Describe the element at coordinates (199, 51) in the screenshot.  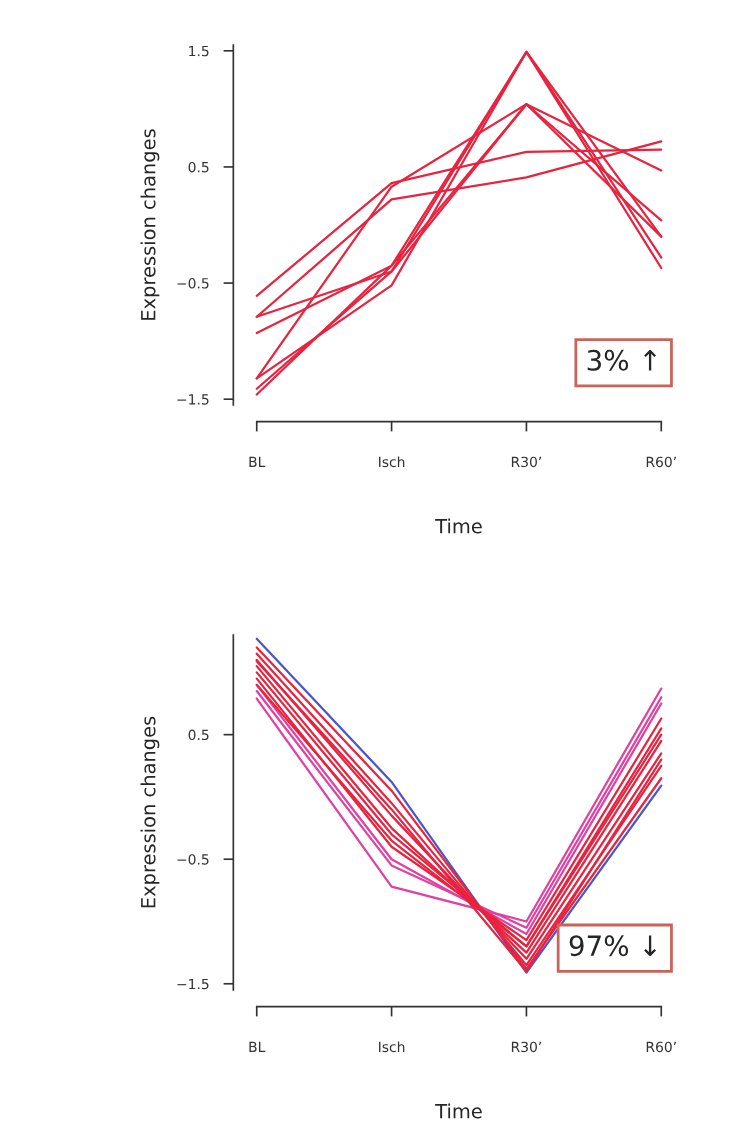
I see `y-tick-label: 1.5` at that location.